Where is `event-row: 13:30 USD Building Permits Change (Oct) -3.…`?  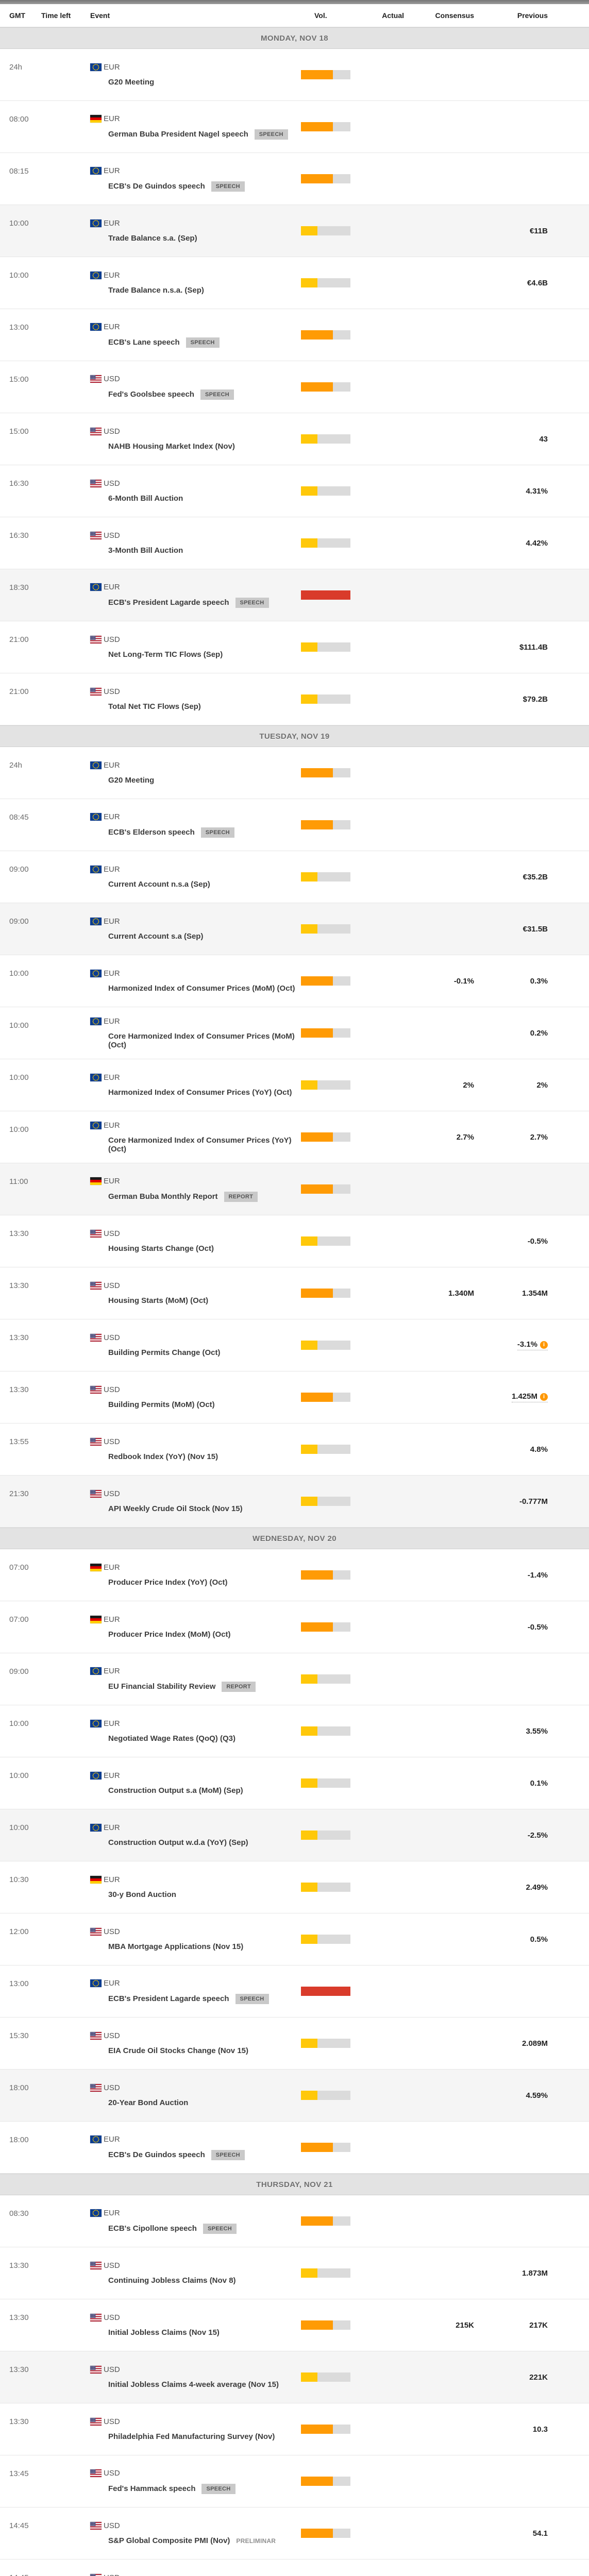
event-row: 13:30 USD Building Permits Change (Oct) -3.… is located at coordinates (294, 1345).